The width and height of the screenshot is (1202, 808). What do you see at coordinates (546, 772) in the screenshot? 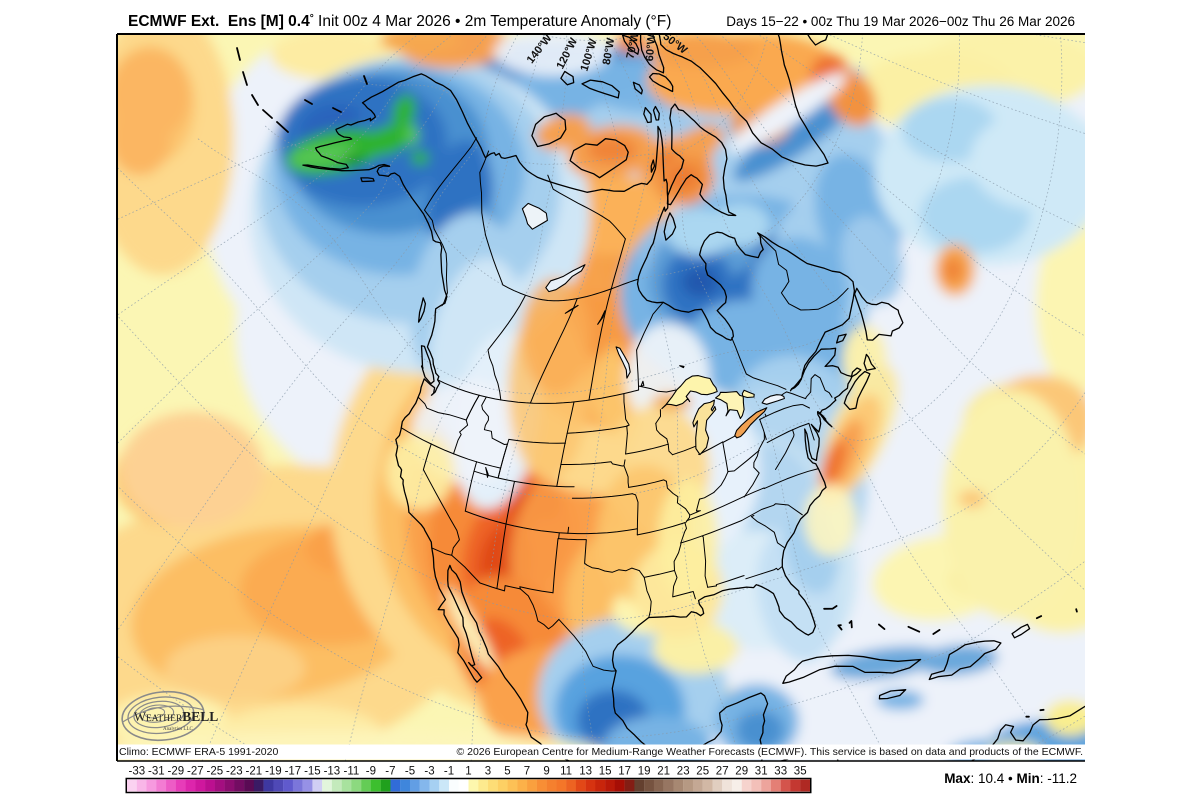
I see `svg-text: 9` at bounding box center [546, 772].